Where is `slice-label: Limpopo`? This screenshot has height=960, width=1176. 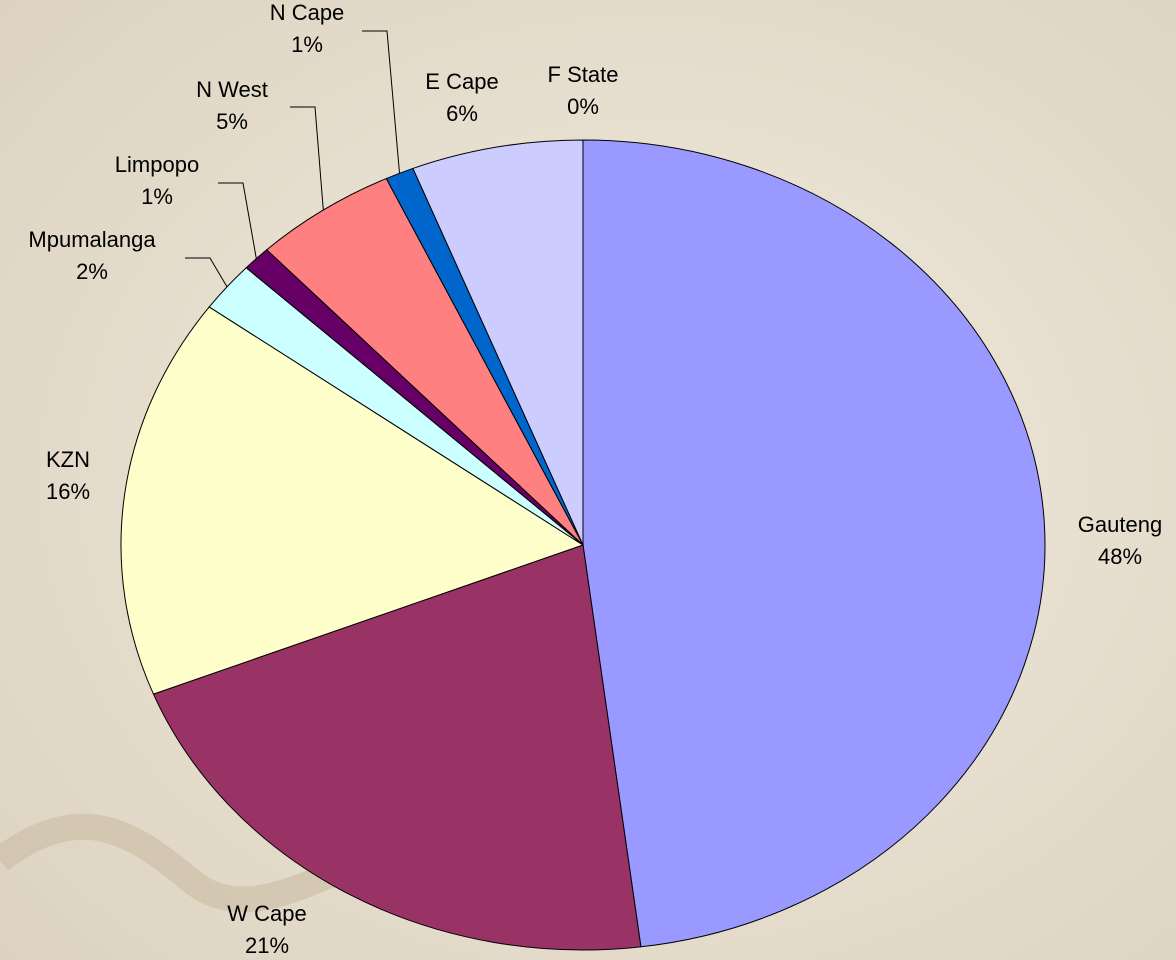
slice-label: Limpopo is located at coordinates (157, 164).